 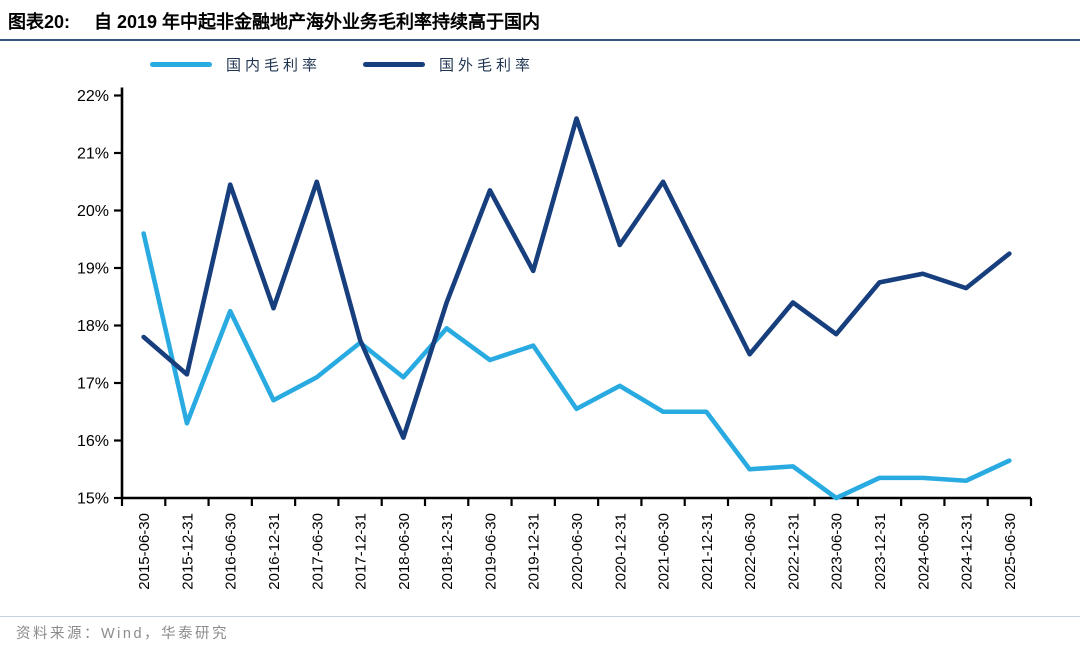 I want to click on x-label-5: 2017-12-31, so click(x=361, y=551).